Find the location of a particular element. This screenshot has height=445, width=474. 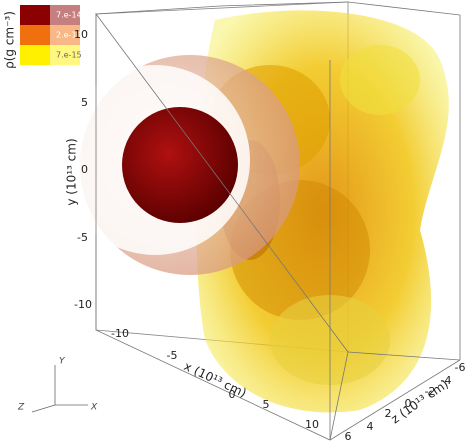

x-tick-label: 5 is located at coordinates (266, 404).